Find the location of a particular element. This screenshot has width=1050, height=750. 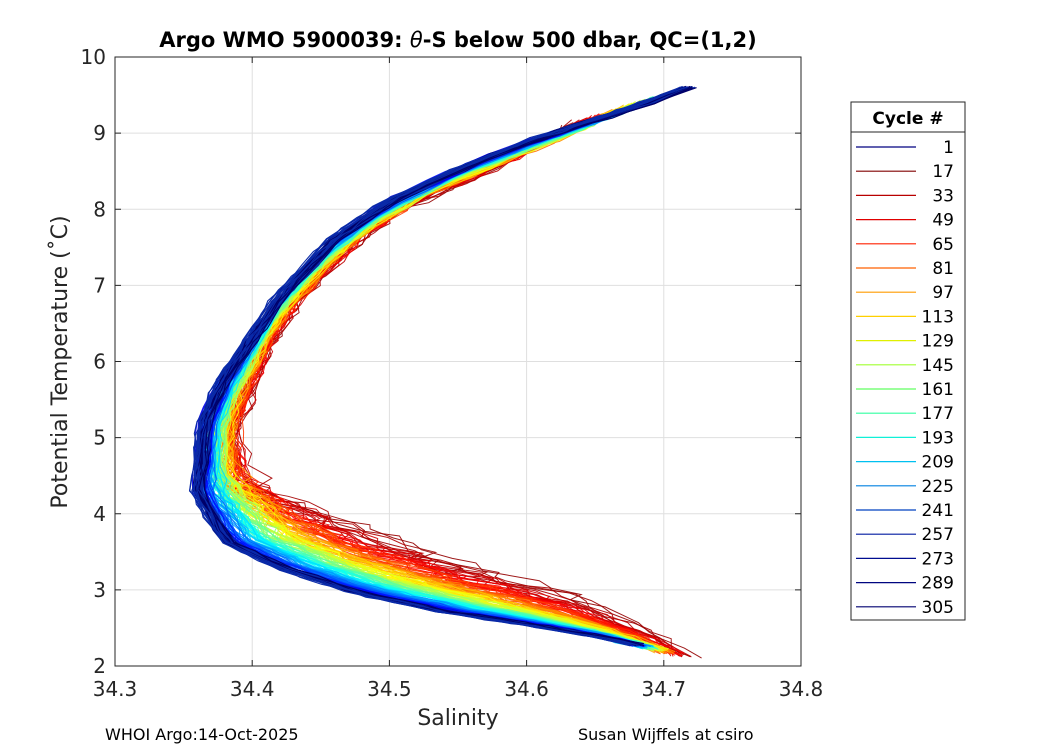

y-axis-label: Potential Temperature (˚C) is located at coordinates (60, 361).